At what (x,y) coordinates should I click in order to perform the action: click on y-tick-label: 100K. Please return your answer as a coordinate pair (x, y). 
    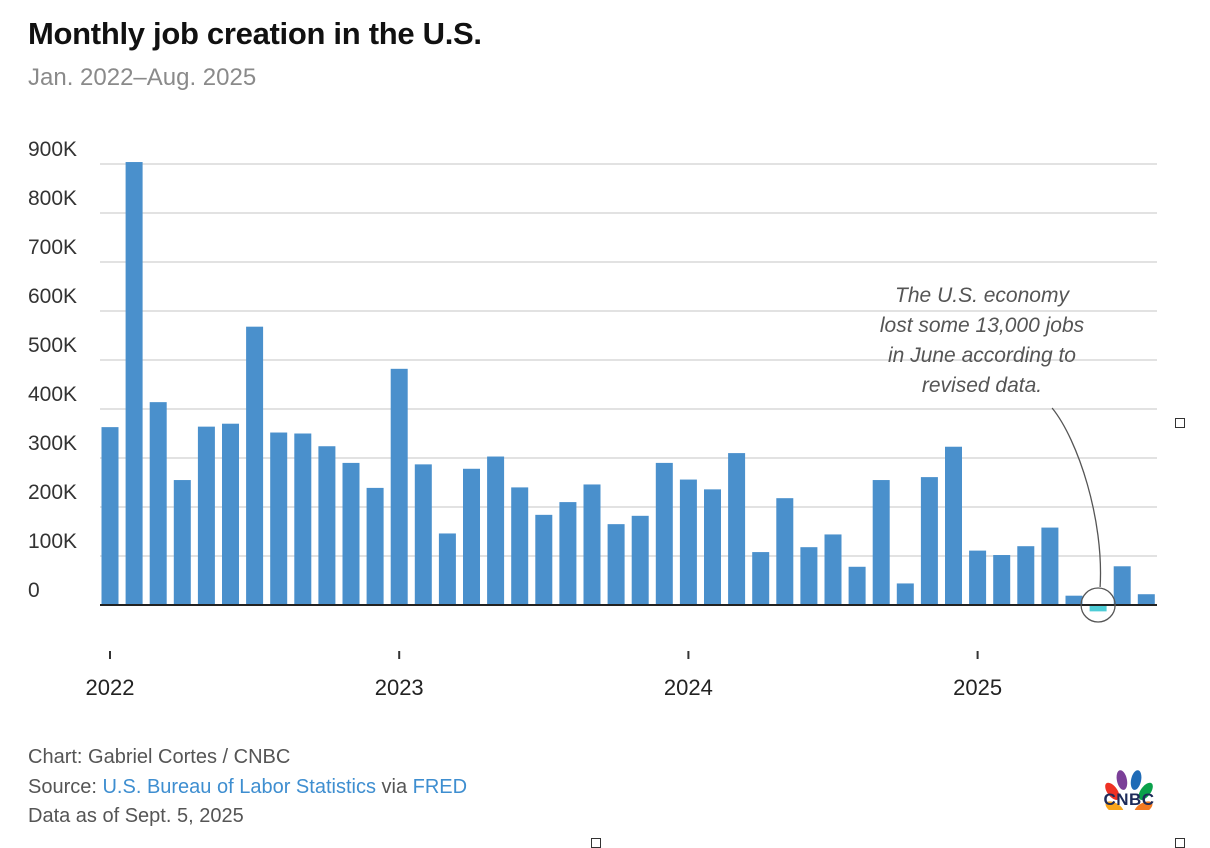
    Looking at the image, I should click on (52, 541).